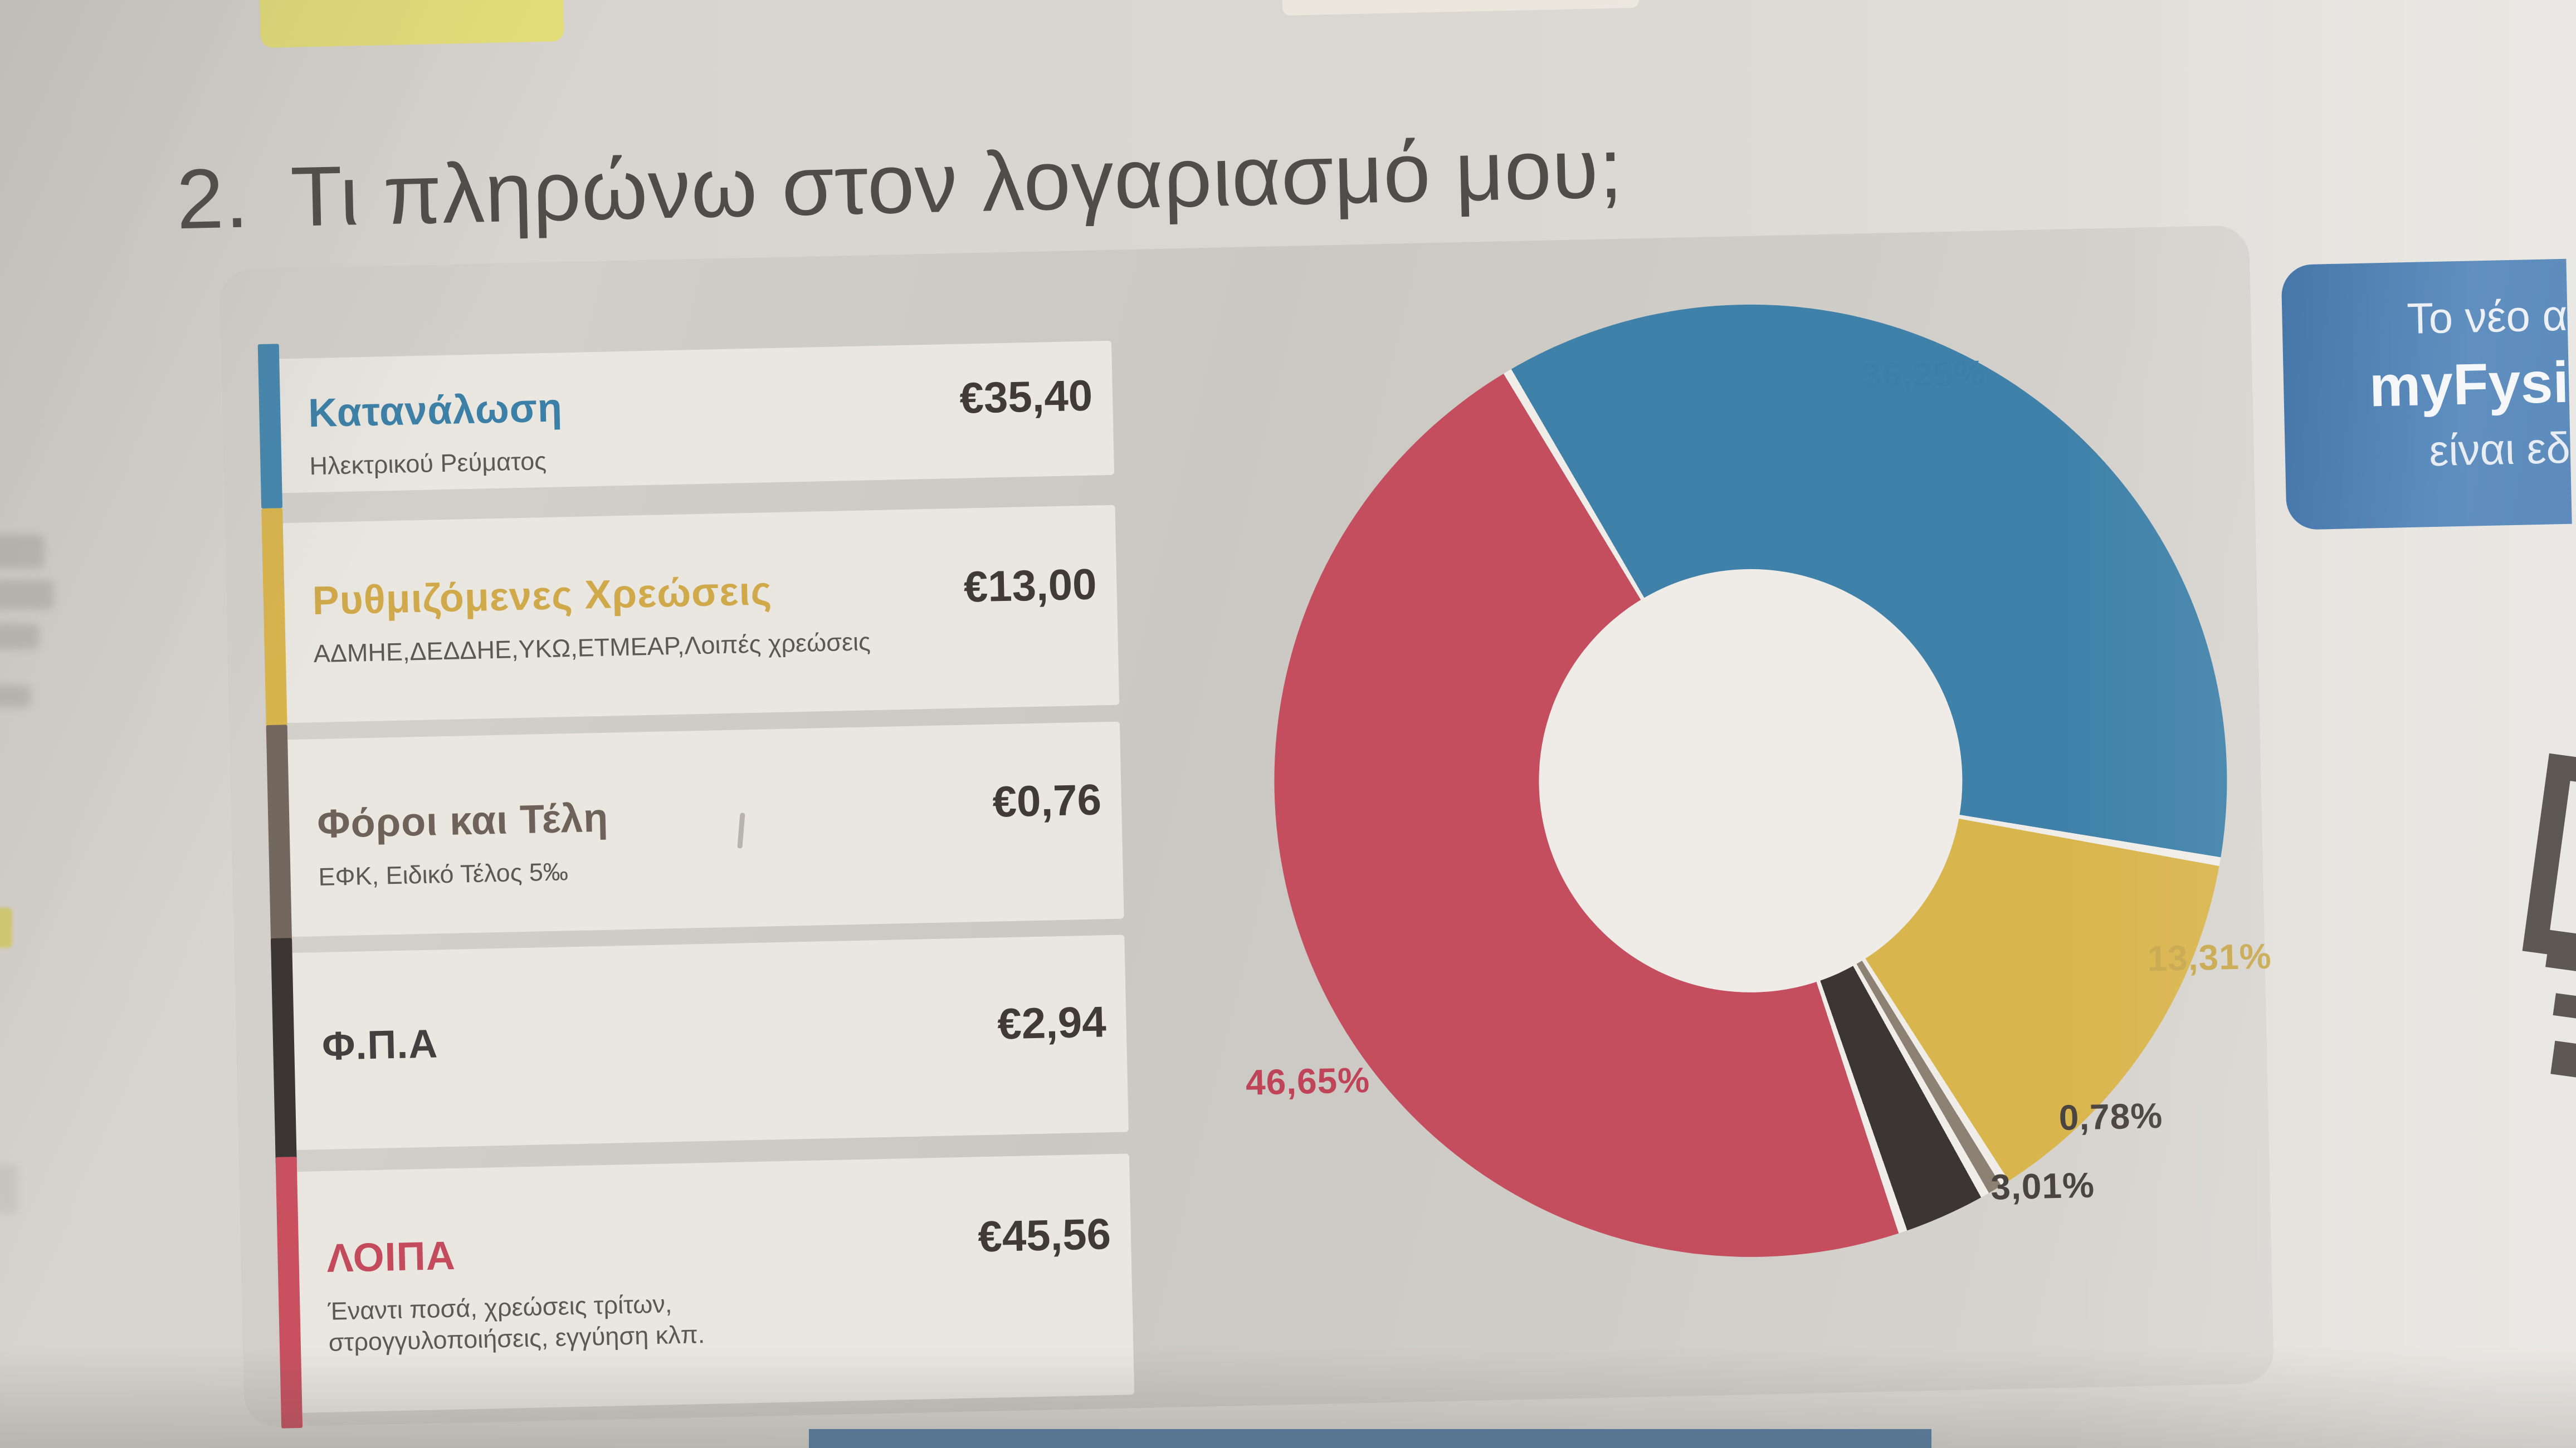  Describe the element at coordinates (1052, 1023) in the screenshot. I see `legend-item-value: €2,94` at that location.